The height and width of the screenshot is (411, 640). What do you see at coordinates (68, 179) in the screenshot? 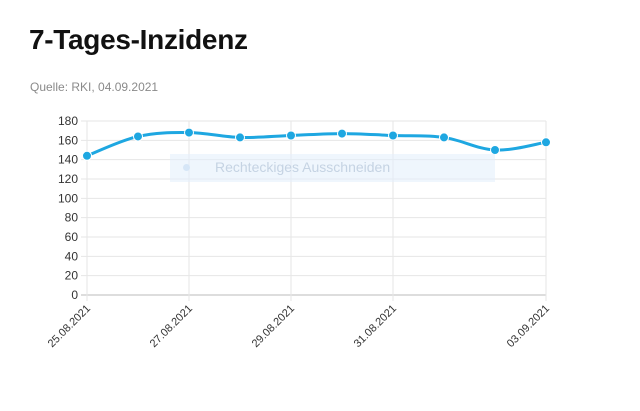
I see `y-tick-label: 120` at bounding box center [68, 179].